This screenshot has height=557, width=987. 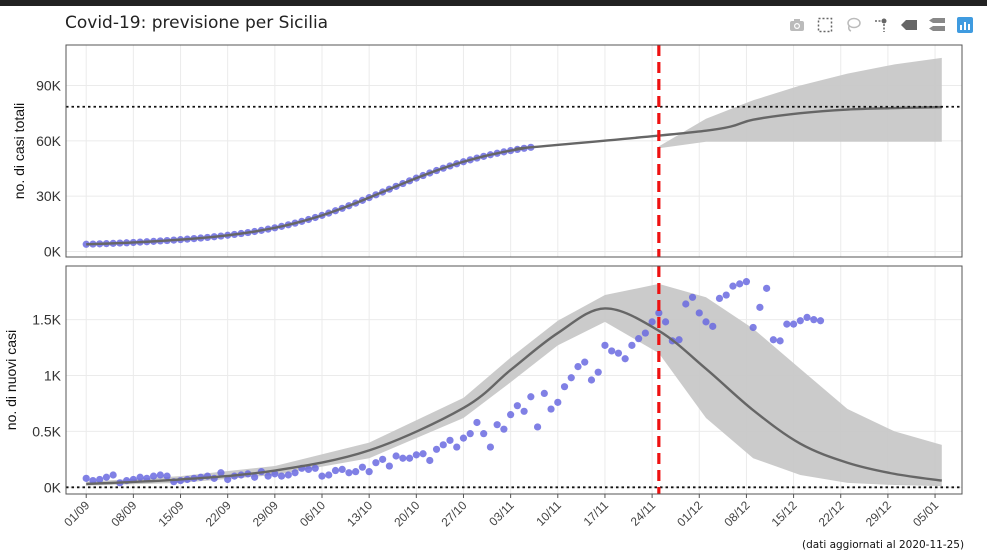 What do you see at coordinates (831, 513) in the screenshot?
I see `x-tick-label: 22/12` at bounding box center [831, 513].